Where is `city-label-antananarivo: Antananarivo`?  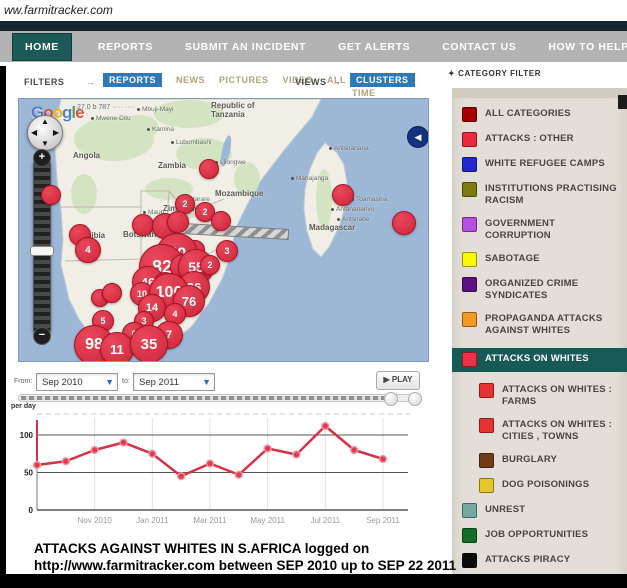 city-label-antananarivo: Antananarivo is located at coordinates (352, 209).